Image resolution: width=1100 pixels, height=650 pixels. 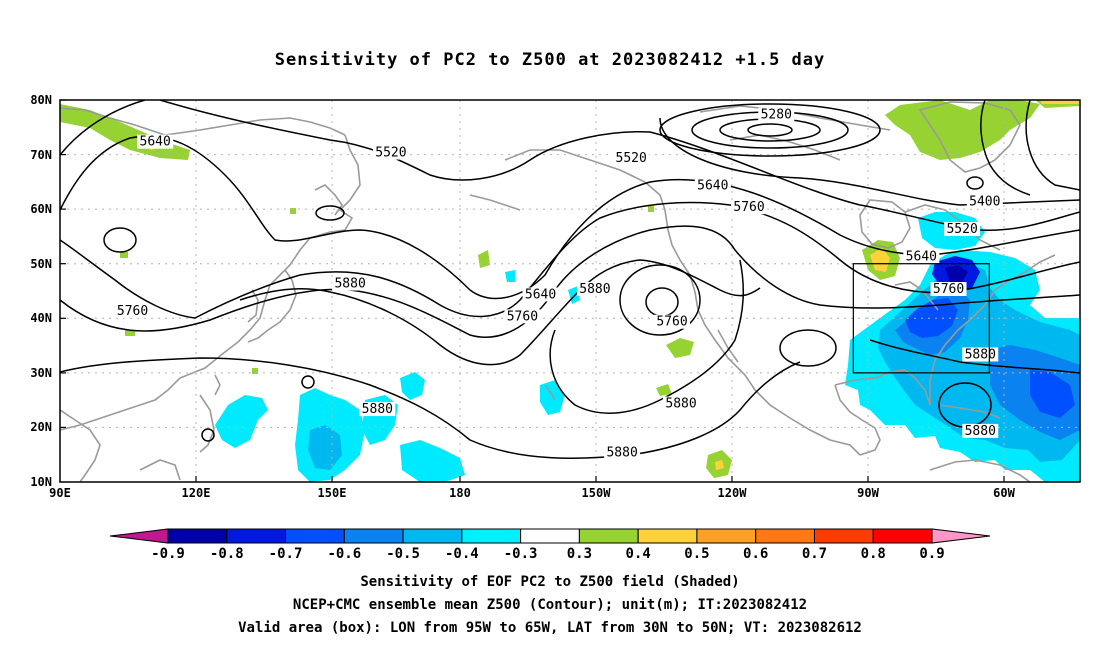 I want to click on contour-5880c, so click(x=974, y=356).